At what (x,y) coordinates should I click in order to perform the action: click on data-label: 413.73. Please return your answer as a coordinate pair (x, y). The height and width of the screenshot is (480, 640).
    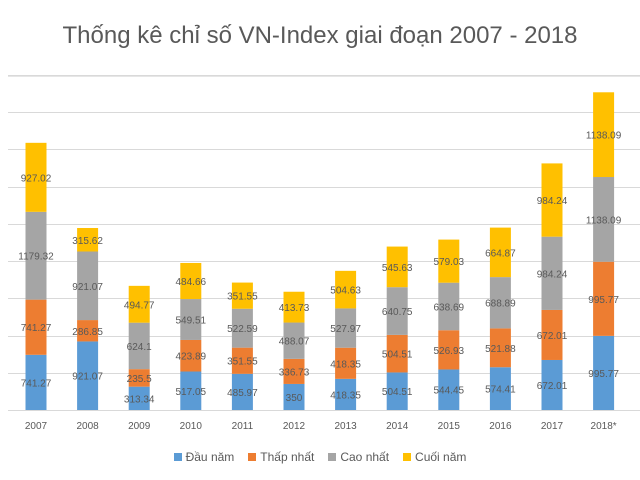
    Looking at the image, I should click on (294, 308).